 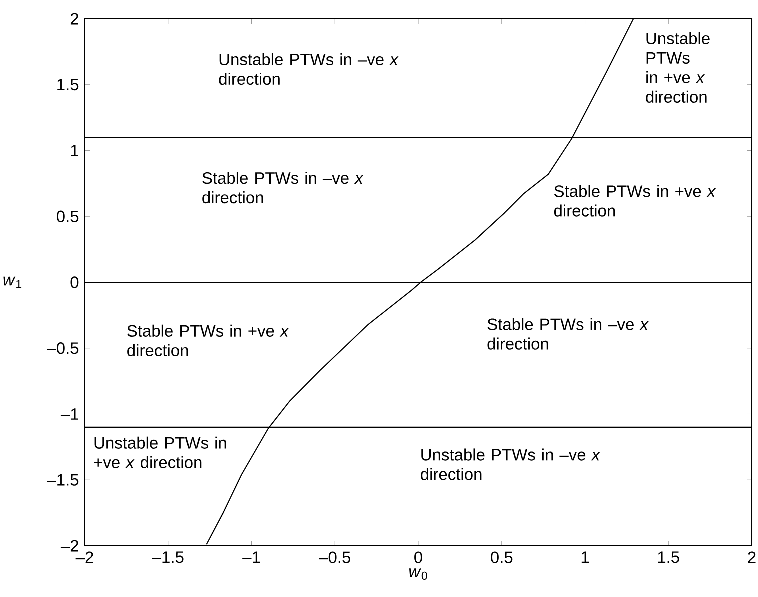 I want to click on y-tick-label: 2, so click(x=74, y=19).